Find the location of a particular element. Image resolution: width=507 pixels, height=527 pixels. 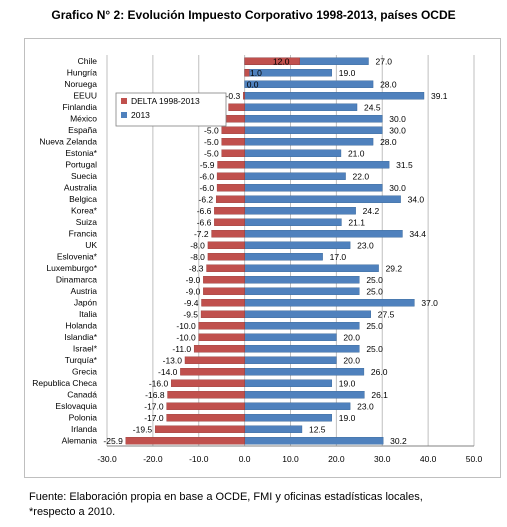

legend-swatch is located at coordinates (124, 115).